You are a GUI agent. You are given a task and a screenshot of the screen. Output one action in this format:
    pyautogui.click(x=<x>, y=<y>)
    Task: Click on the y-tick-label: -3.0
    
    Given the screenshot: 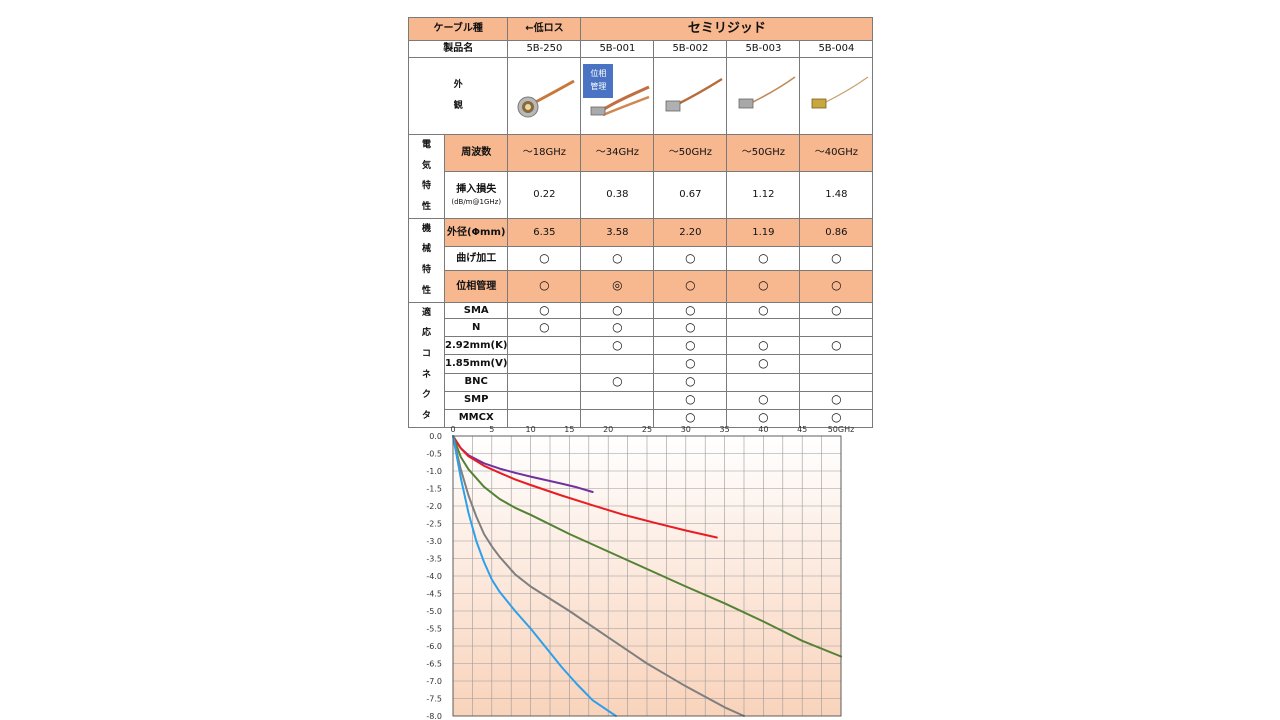 What is the action you would take?
    pyautogui.click(x=434, y=541)
    